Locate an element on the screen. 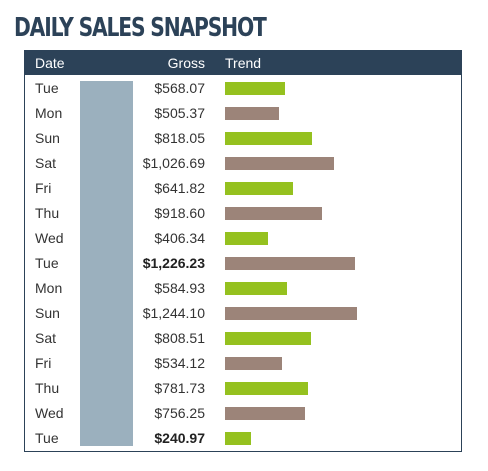 This screenshot has height=471, width=488. table-row: Fri $534.12 is located at coordinates (243, 363).